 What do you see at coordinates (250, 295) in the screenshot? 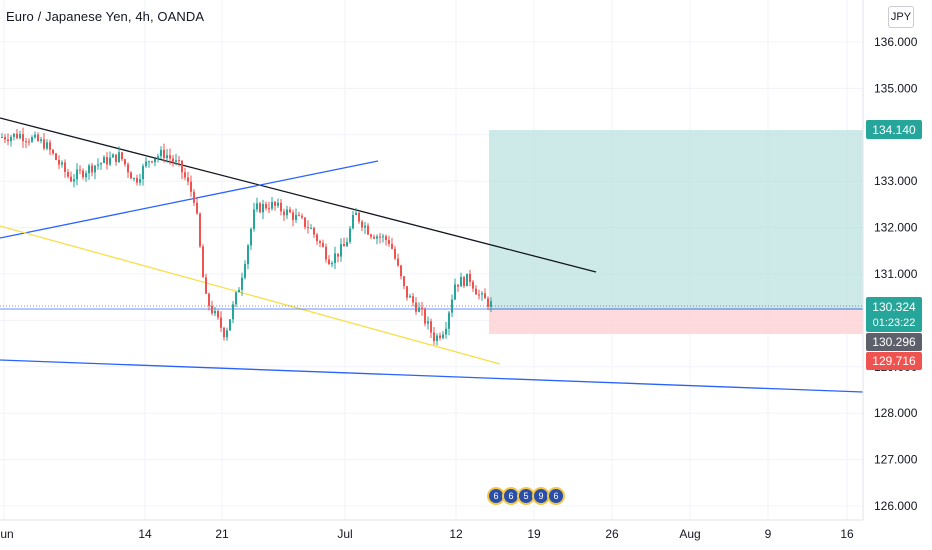
I see `yellow-trendline` at bounding box center [250, 295].